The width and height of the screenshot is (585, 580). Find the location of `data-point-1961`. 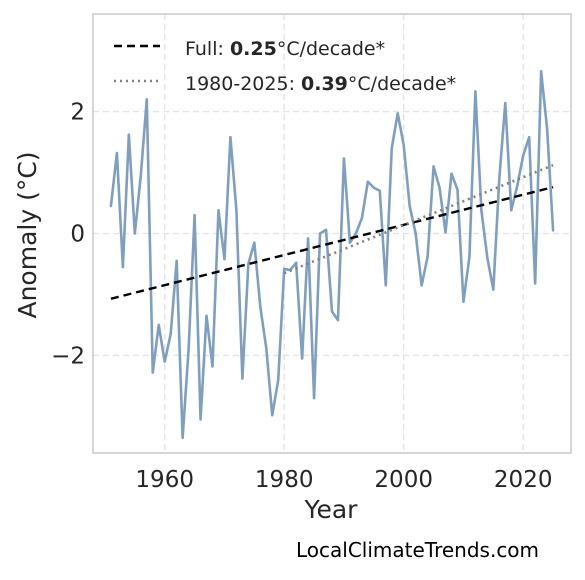

data-point-1961 is located at coordinates (170, 334).